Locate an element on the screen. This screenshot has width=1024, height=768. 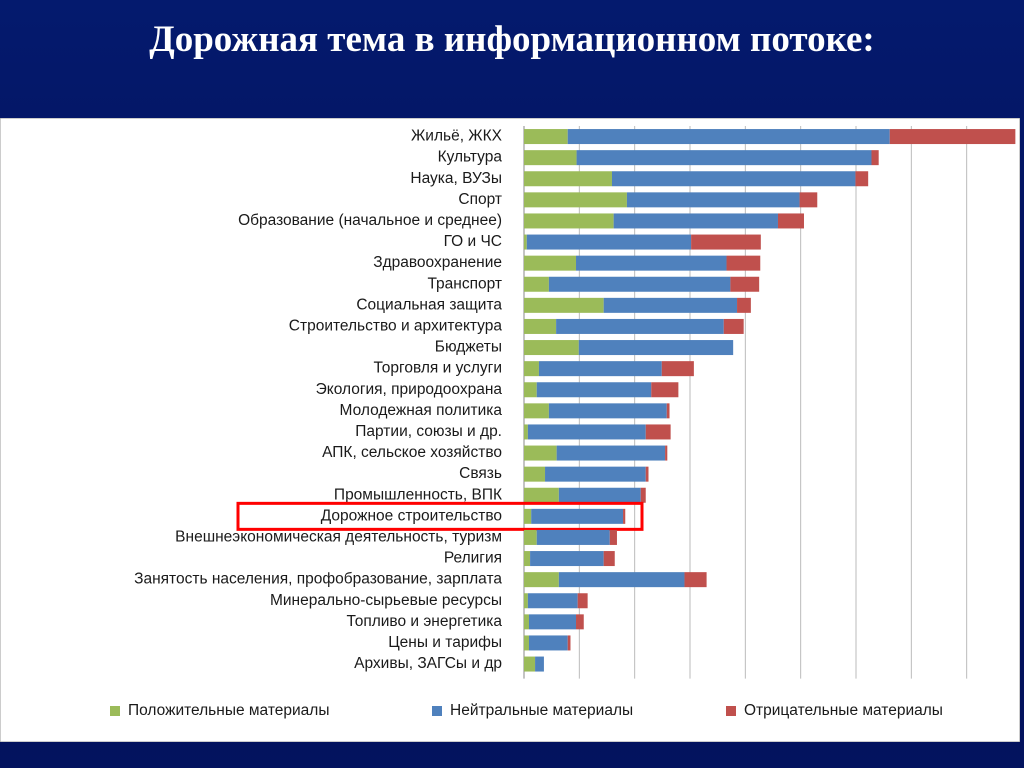
legend-label: Отрицательные материалы is located at coordinates (843, 710).